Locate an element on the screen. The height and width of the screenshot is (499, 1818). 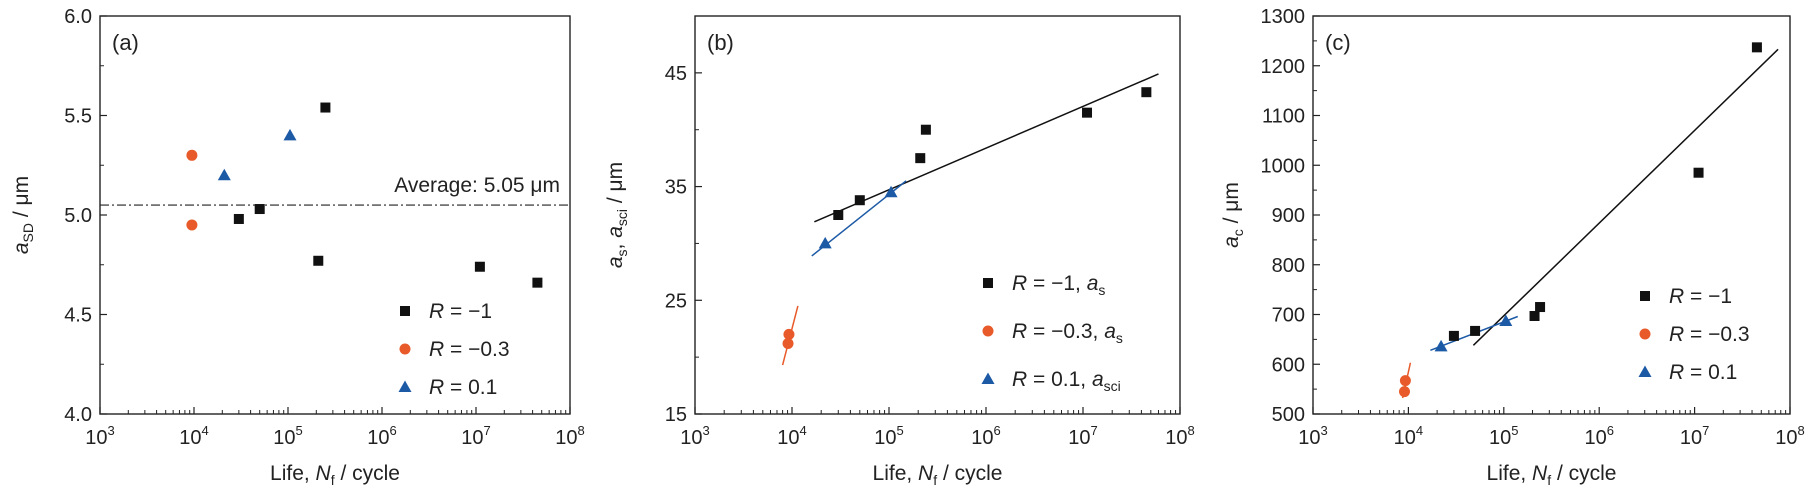
legend-label: R = 0.1, asci is located at coordinates (1066, 381).